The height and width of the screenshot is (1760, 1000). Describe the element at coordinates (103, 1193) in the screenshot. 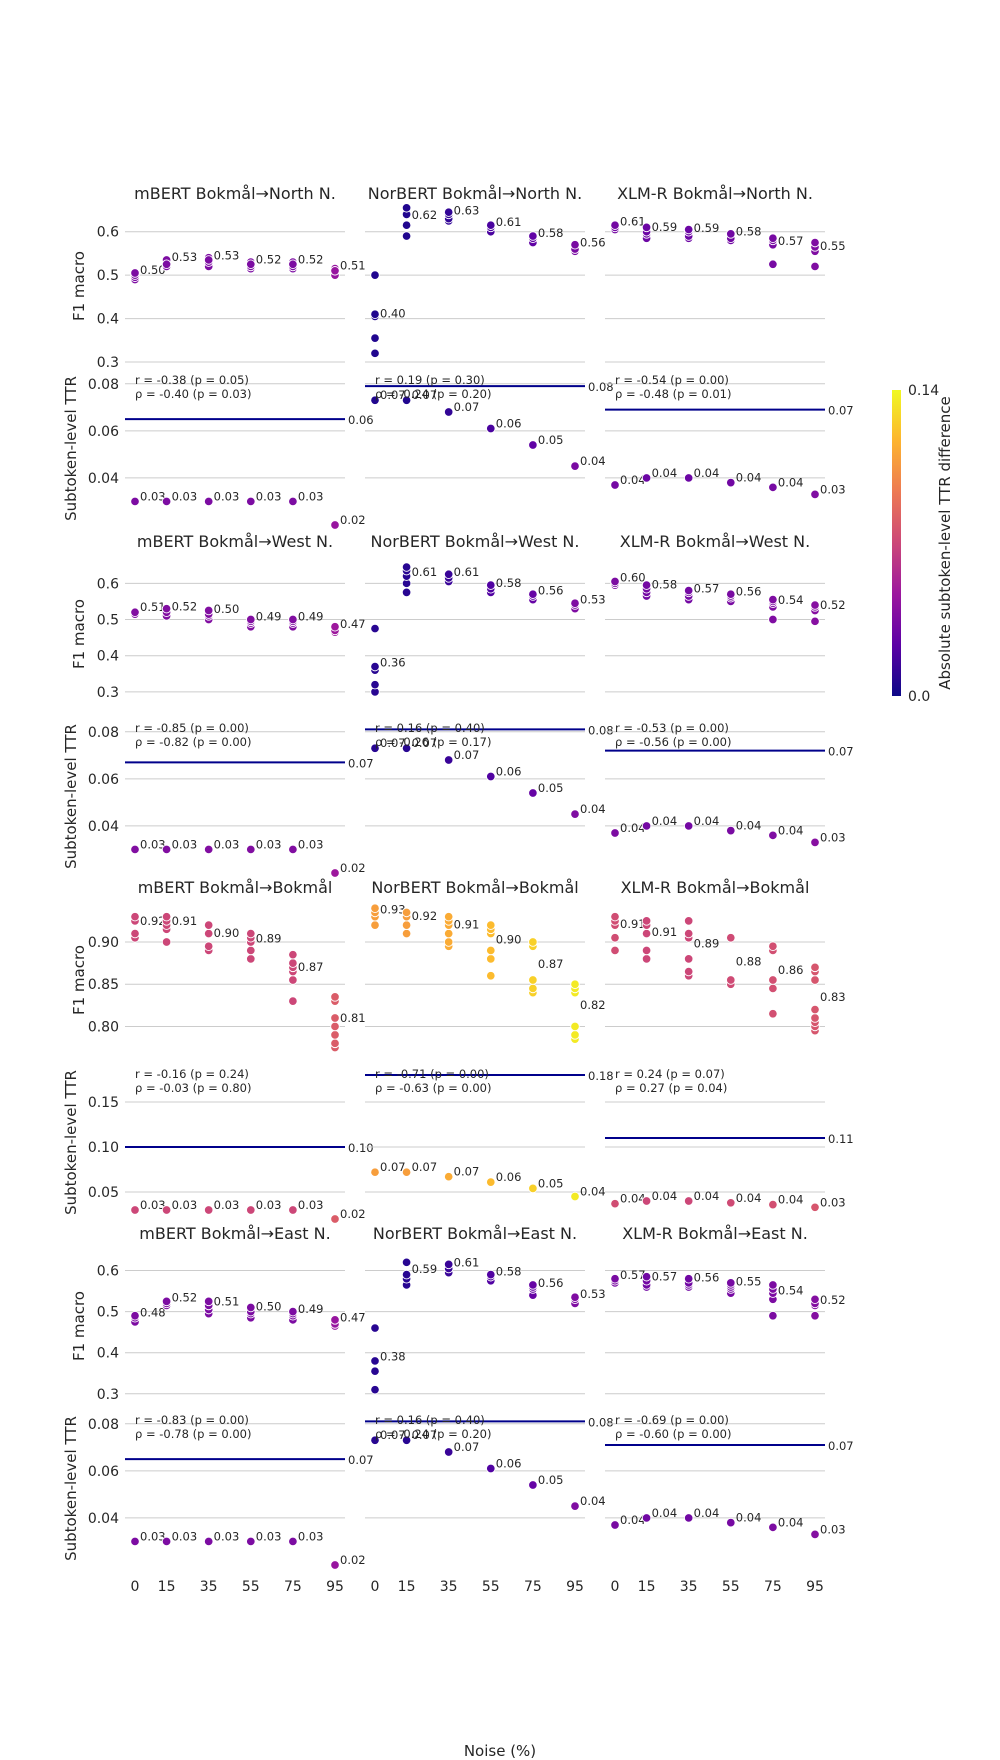

I see `ttr-tick-label: 0.05` at that location.